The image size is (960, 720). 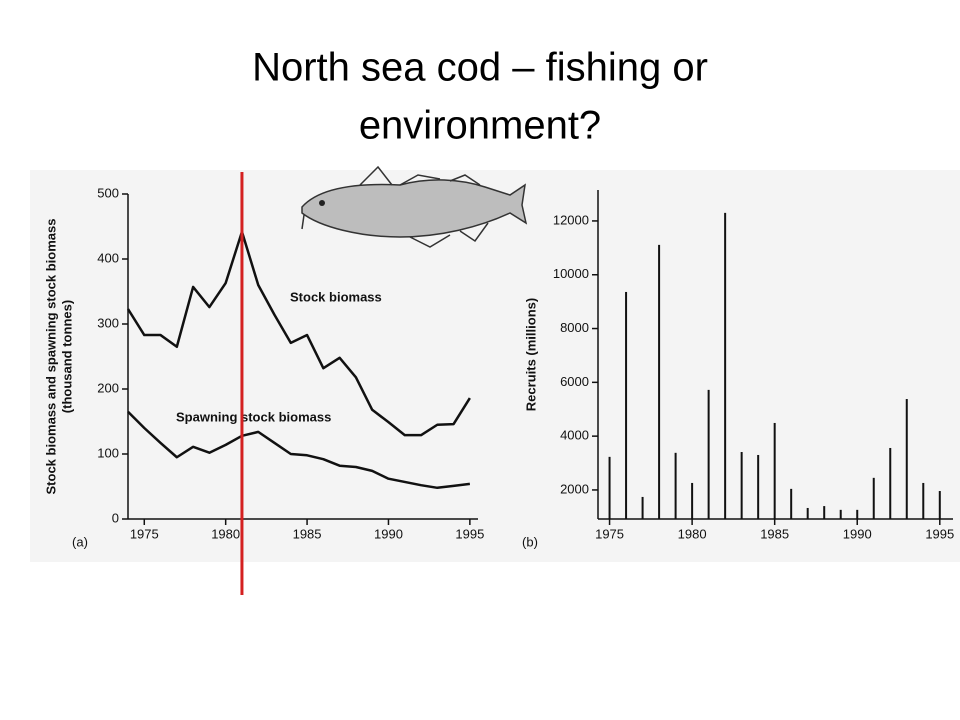 I want to click on slide-title: North sea cod – fishing or, so click(x=480, y=68).